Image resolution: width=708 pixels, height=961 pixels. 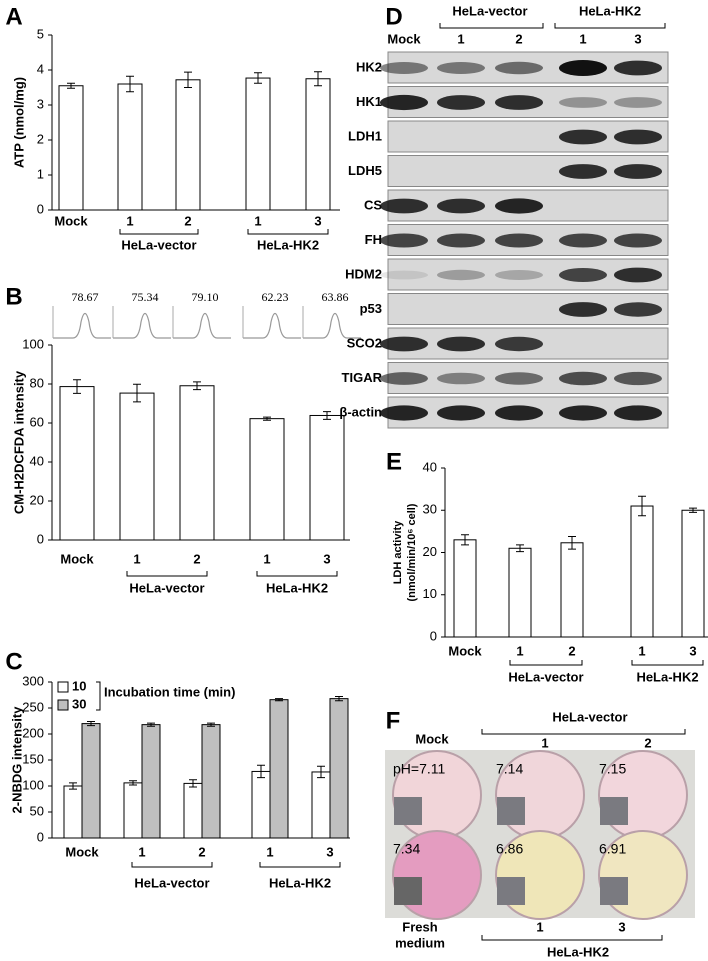 What do you see at coordinates (406, 849) in the screenshot?
I see `ph-label: 7.34` at bounding box center [406, 849].